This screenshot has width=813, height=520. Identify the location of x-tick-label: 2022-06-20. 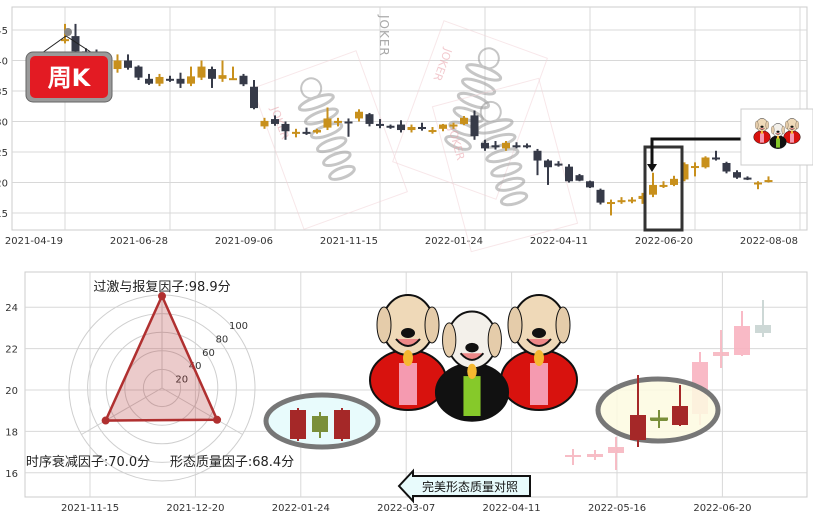
(664, 241).